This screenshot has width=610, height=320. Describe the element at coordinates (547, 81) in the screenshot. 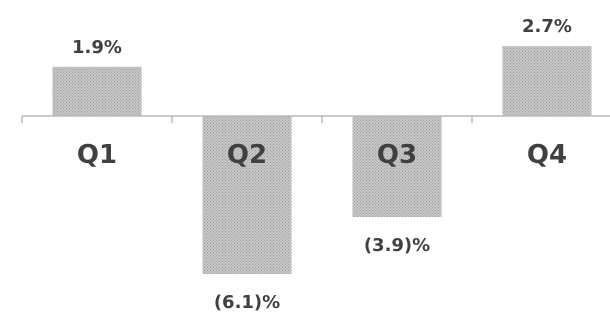

I see `bar-q4` at that location.